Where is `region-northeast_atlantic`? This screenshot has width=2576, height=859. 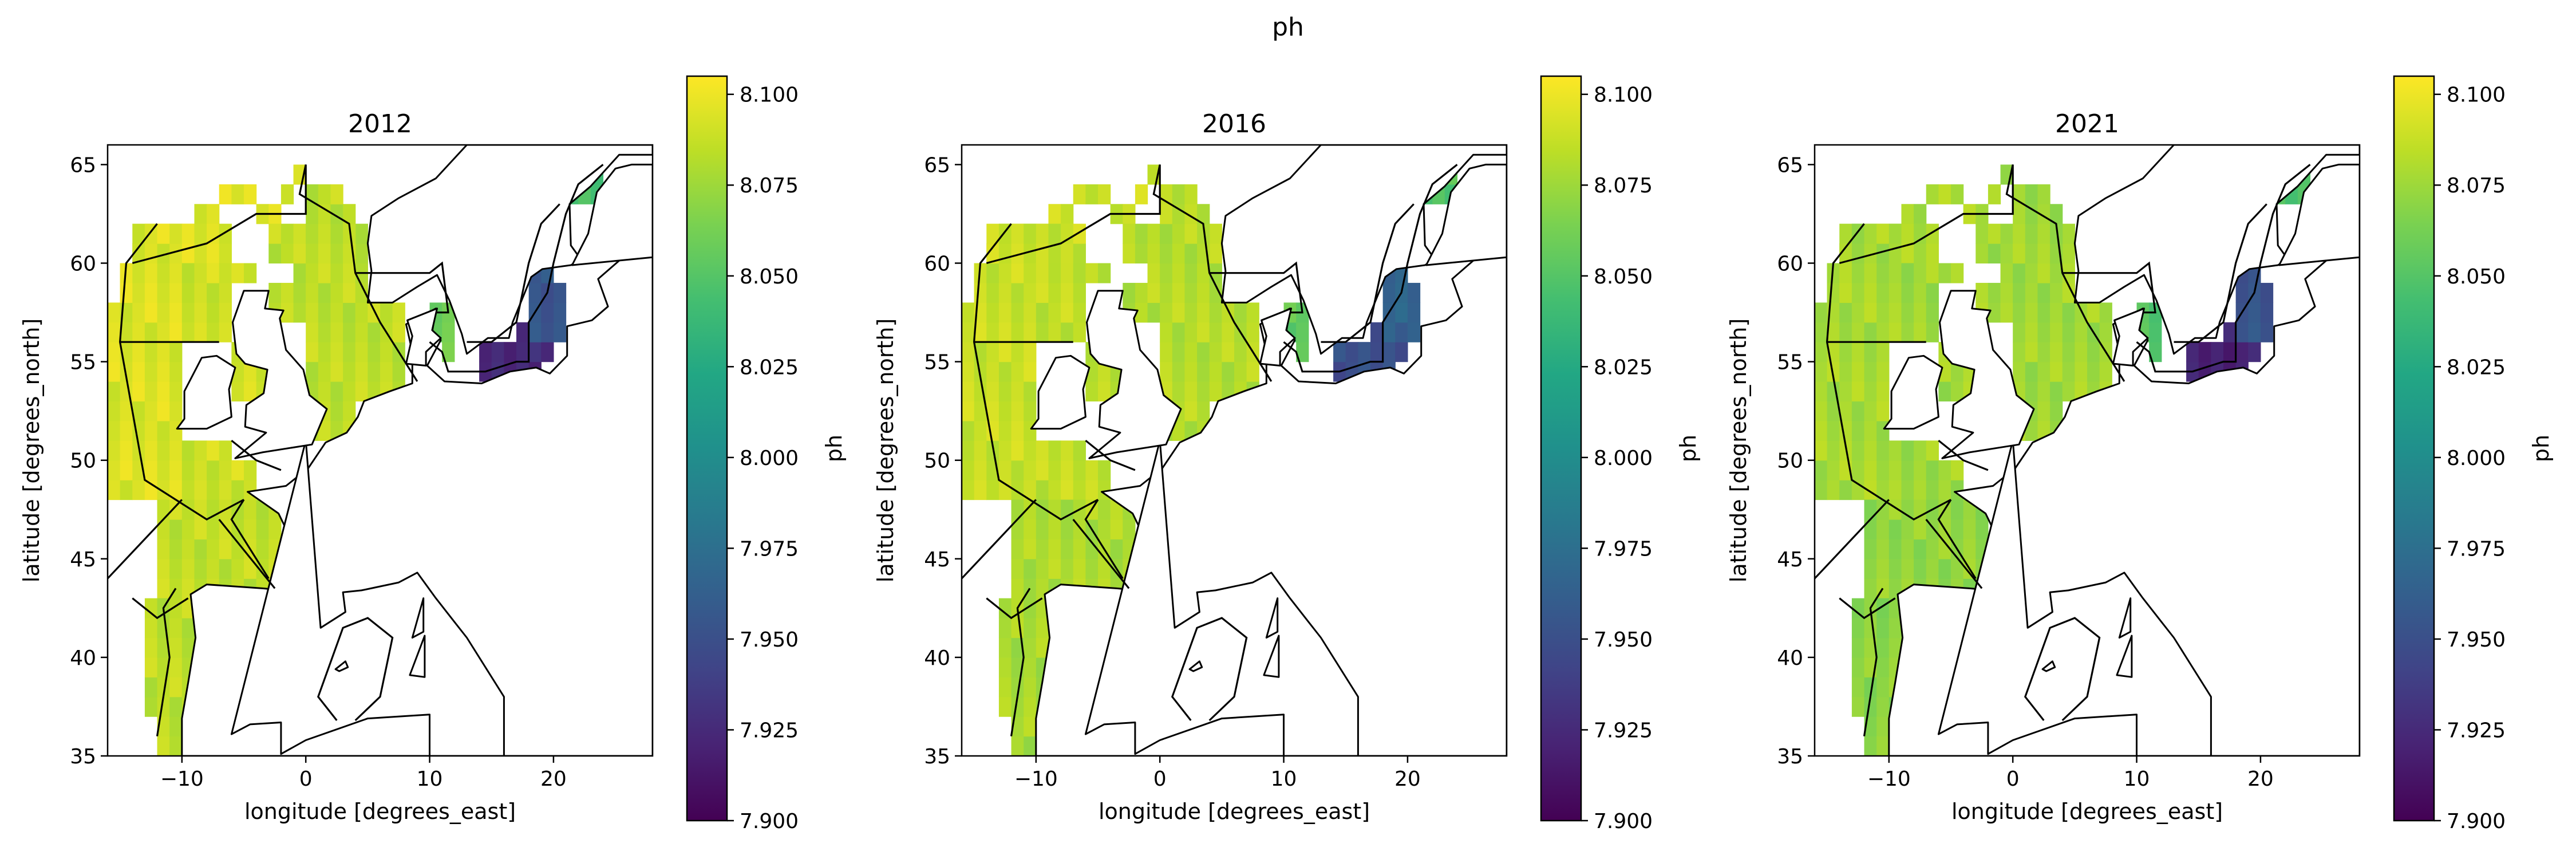 region-northeast_atlantic is located at coordinates (1061, 332).